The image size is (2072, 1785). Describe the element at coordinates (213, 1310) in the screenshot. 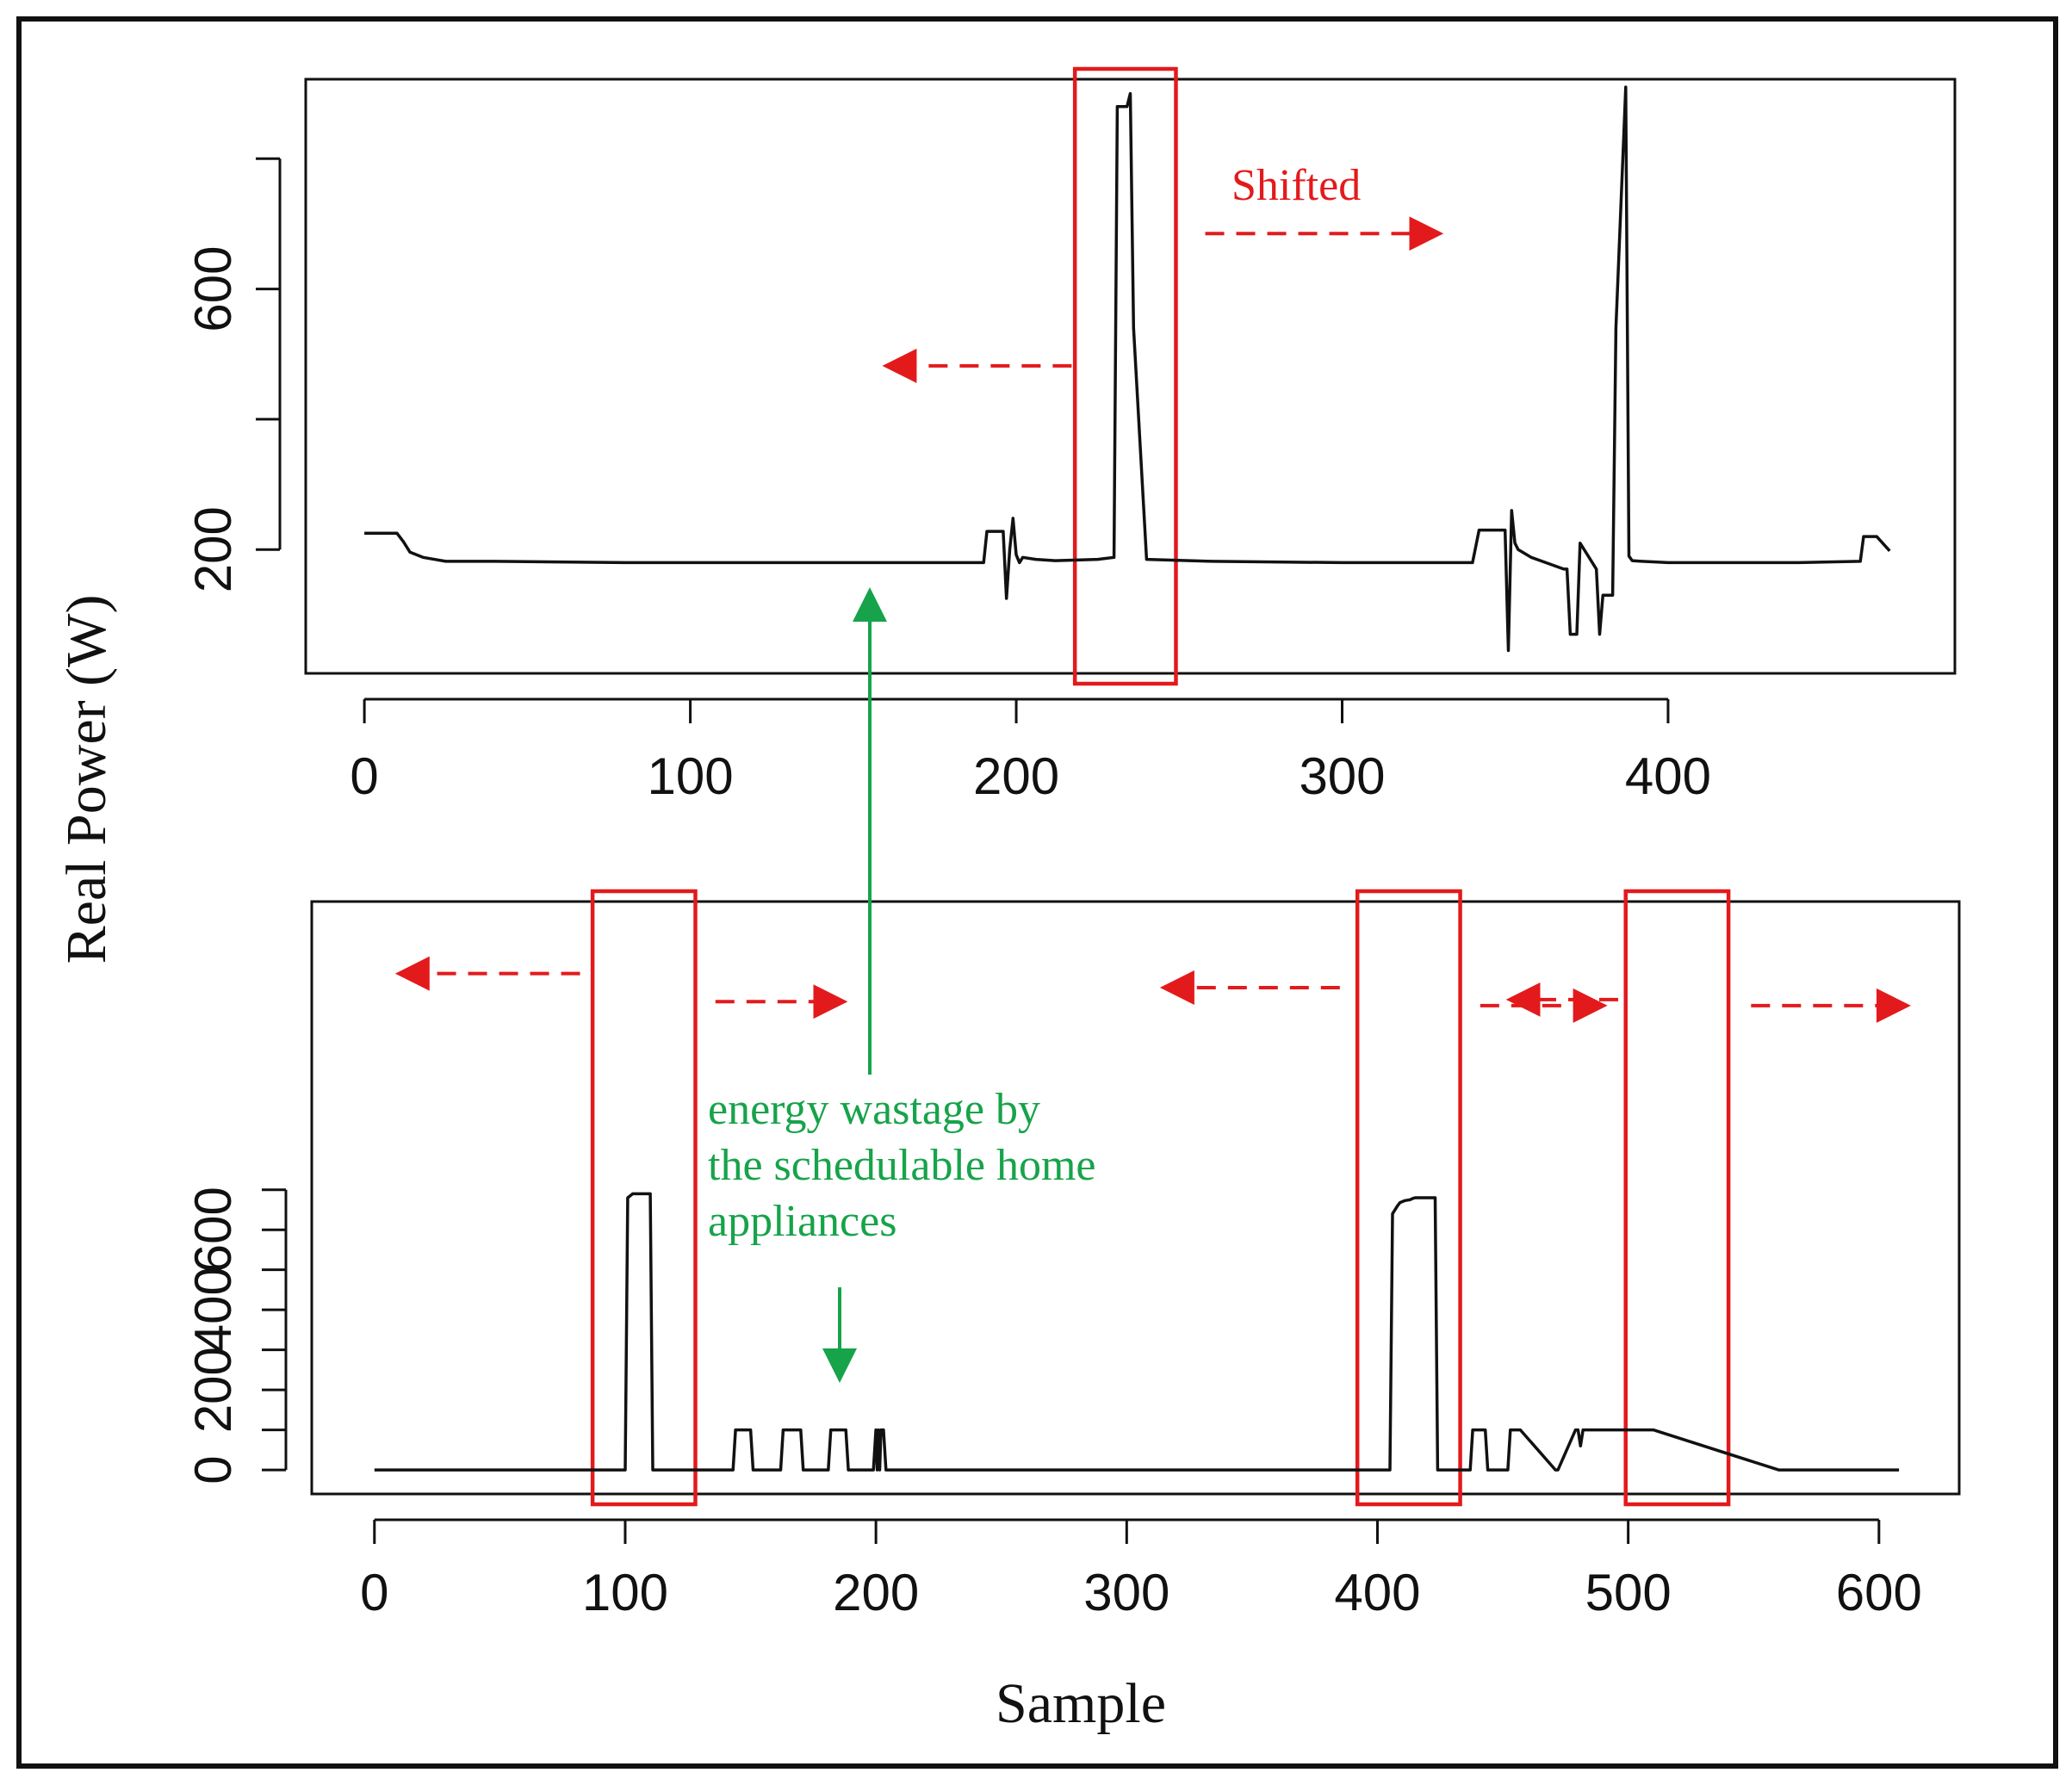

I see `y-tick-label: 400` at that location.